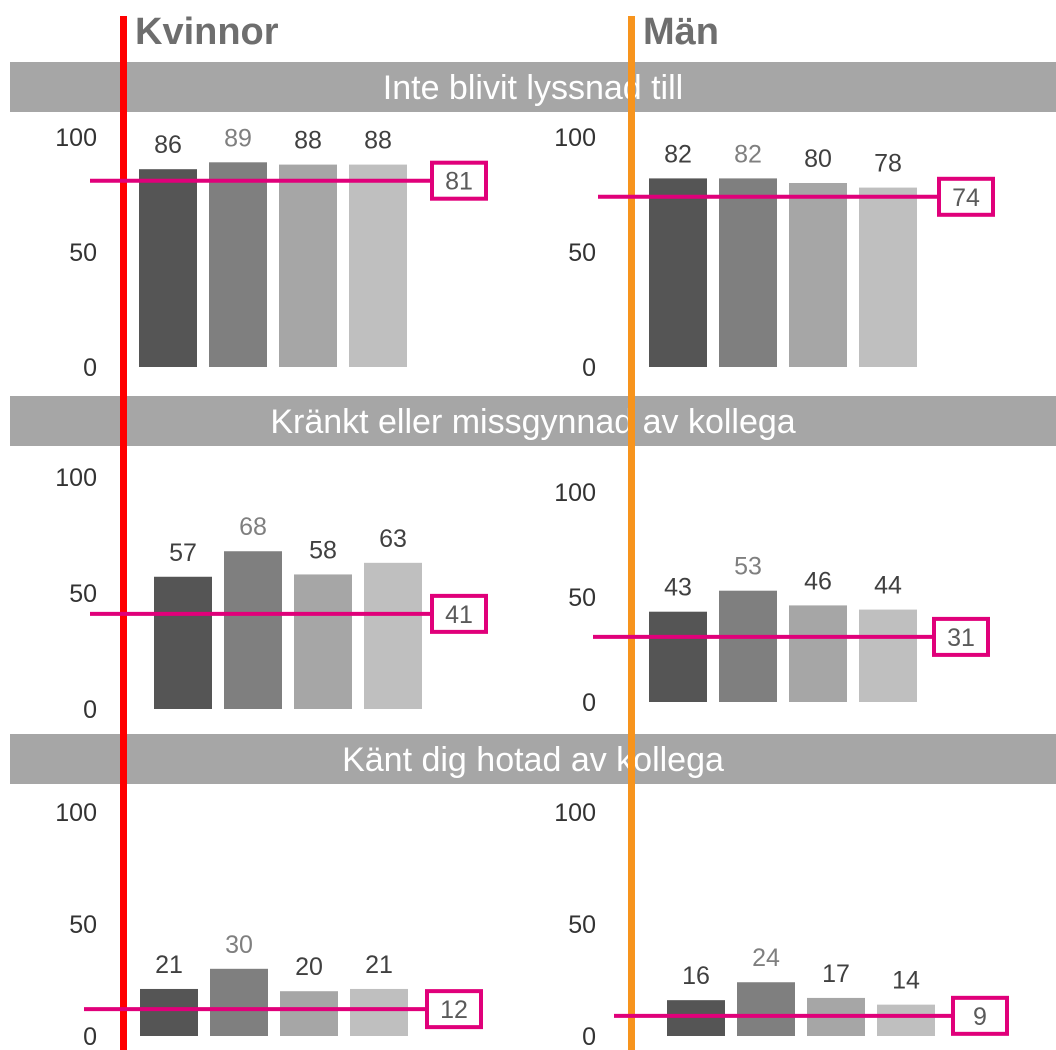  What do you see at coordinates (888, 586) in the screenshot?
I see `bar-value-label: 44` at bounding box center [888, 586].